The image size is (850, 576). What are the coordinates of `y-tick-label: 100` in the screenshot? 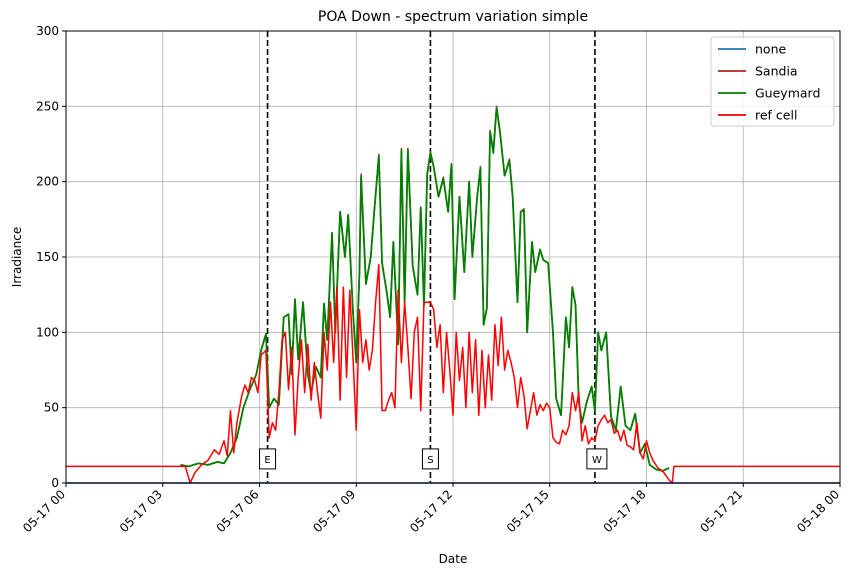 It's located at (47, 332).